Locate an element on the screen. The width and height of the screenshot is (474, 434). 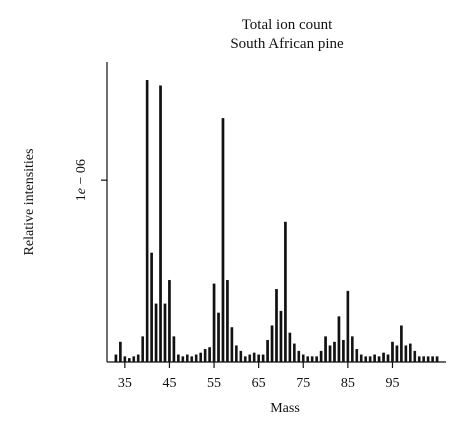
x-tick-label: 85 is located at coordinates (348, 383).